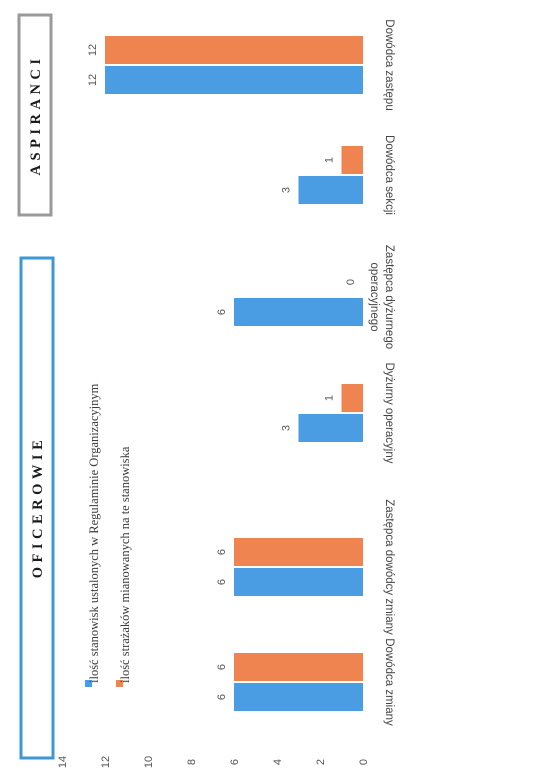 The width and height of the screenshot is (541, 783). Describe the element at coordinates (235, 762) in the screenshot. I see `y-tick-label: 6` at that location.